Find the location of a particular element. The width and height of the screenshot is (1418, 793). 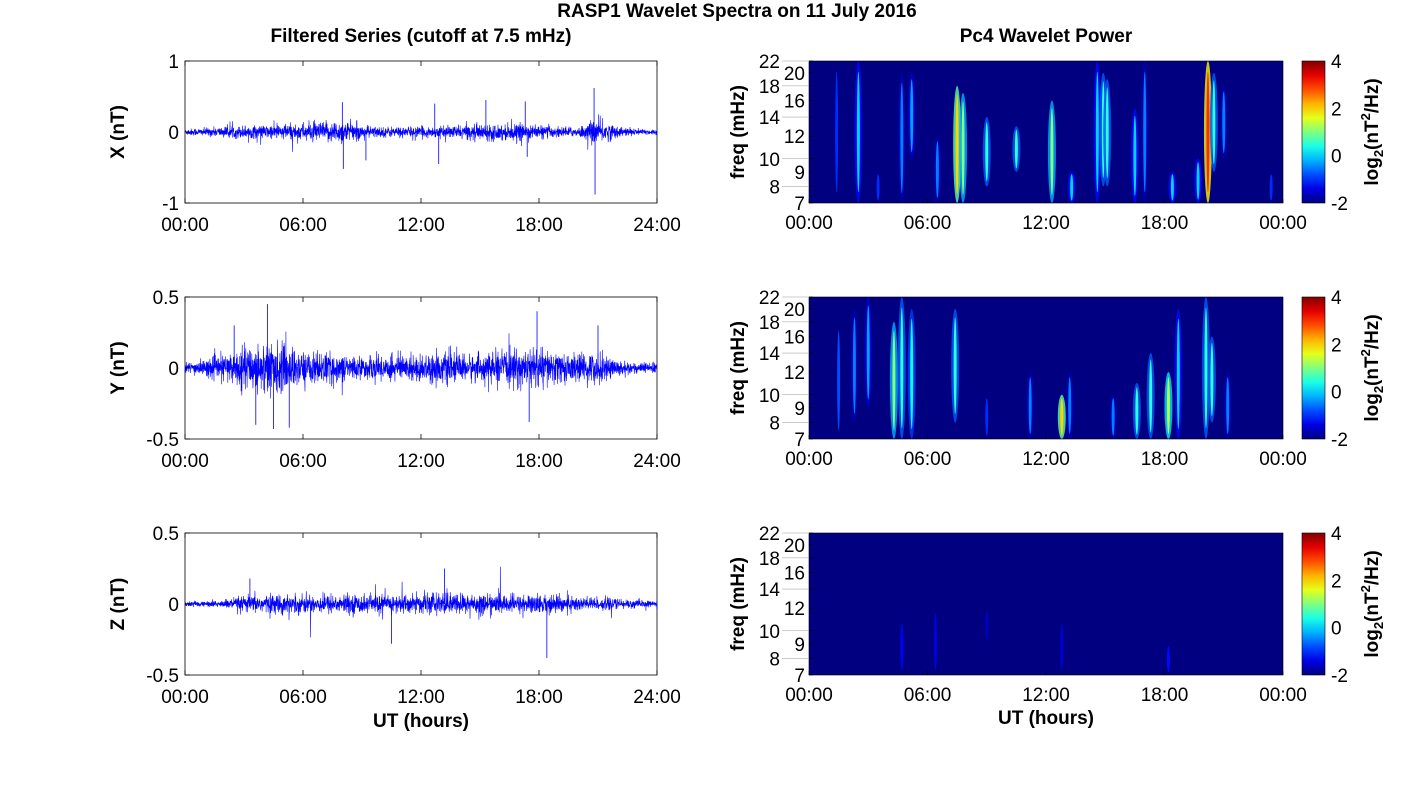

series-panel-x: 1 0 -100:00 06:00 12:00 18:00 24:00 X (nT) is located at coordinates (394, 144).